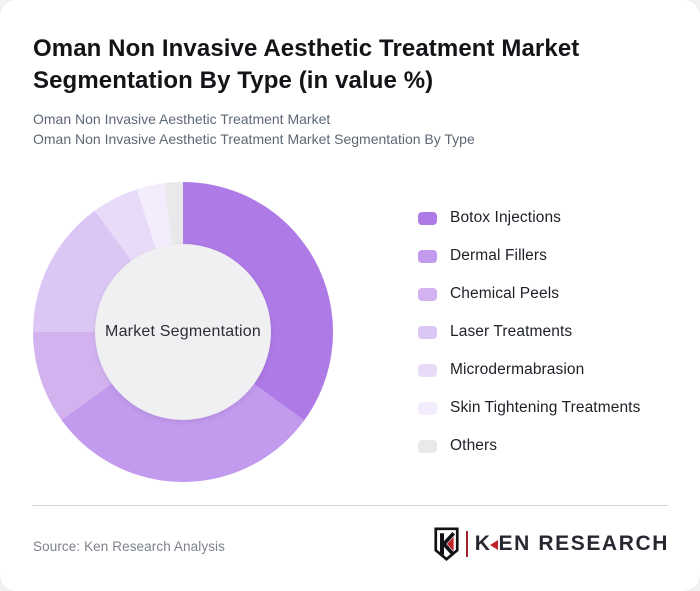 The image size is (700, 591). What do you see at coordinates (511, 331) in the screenshot?
I see `legend-label: Laser Treatments` at bounding box center [511, 331].